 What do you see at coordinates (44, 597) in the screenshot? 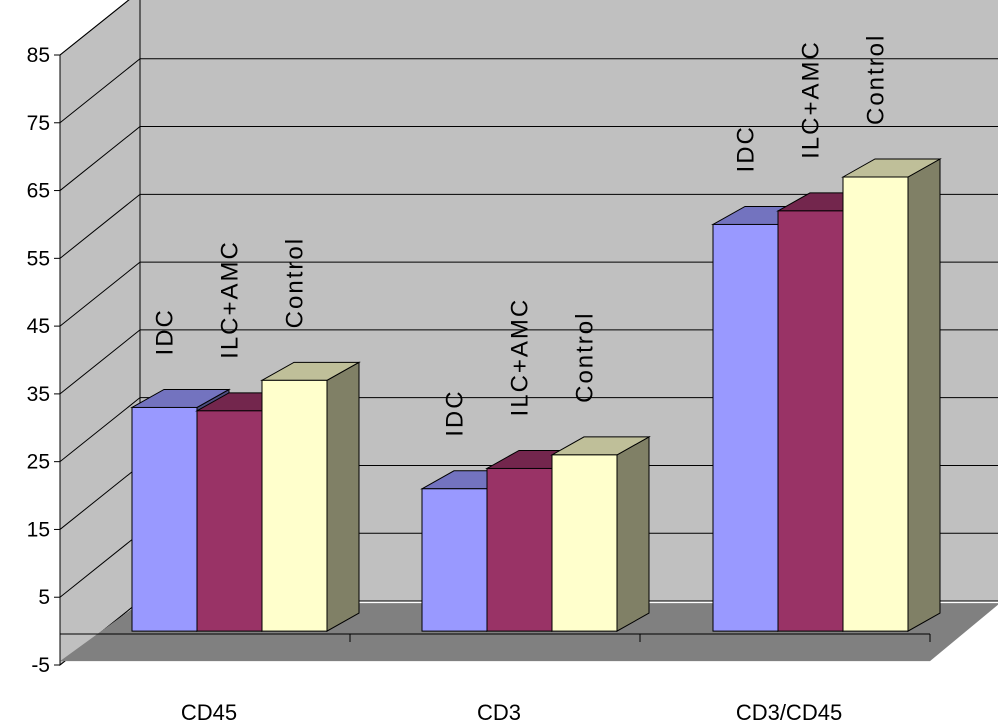
I see `y-tick-label: 5` at bounding box center [44, 597].